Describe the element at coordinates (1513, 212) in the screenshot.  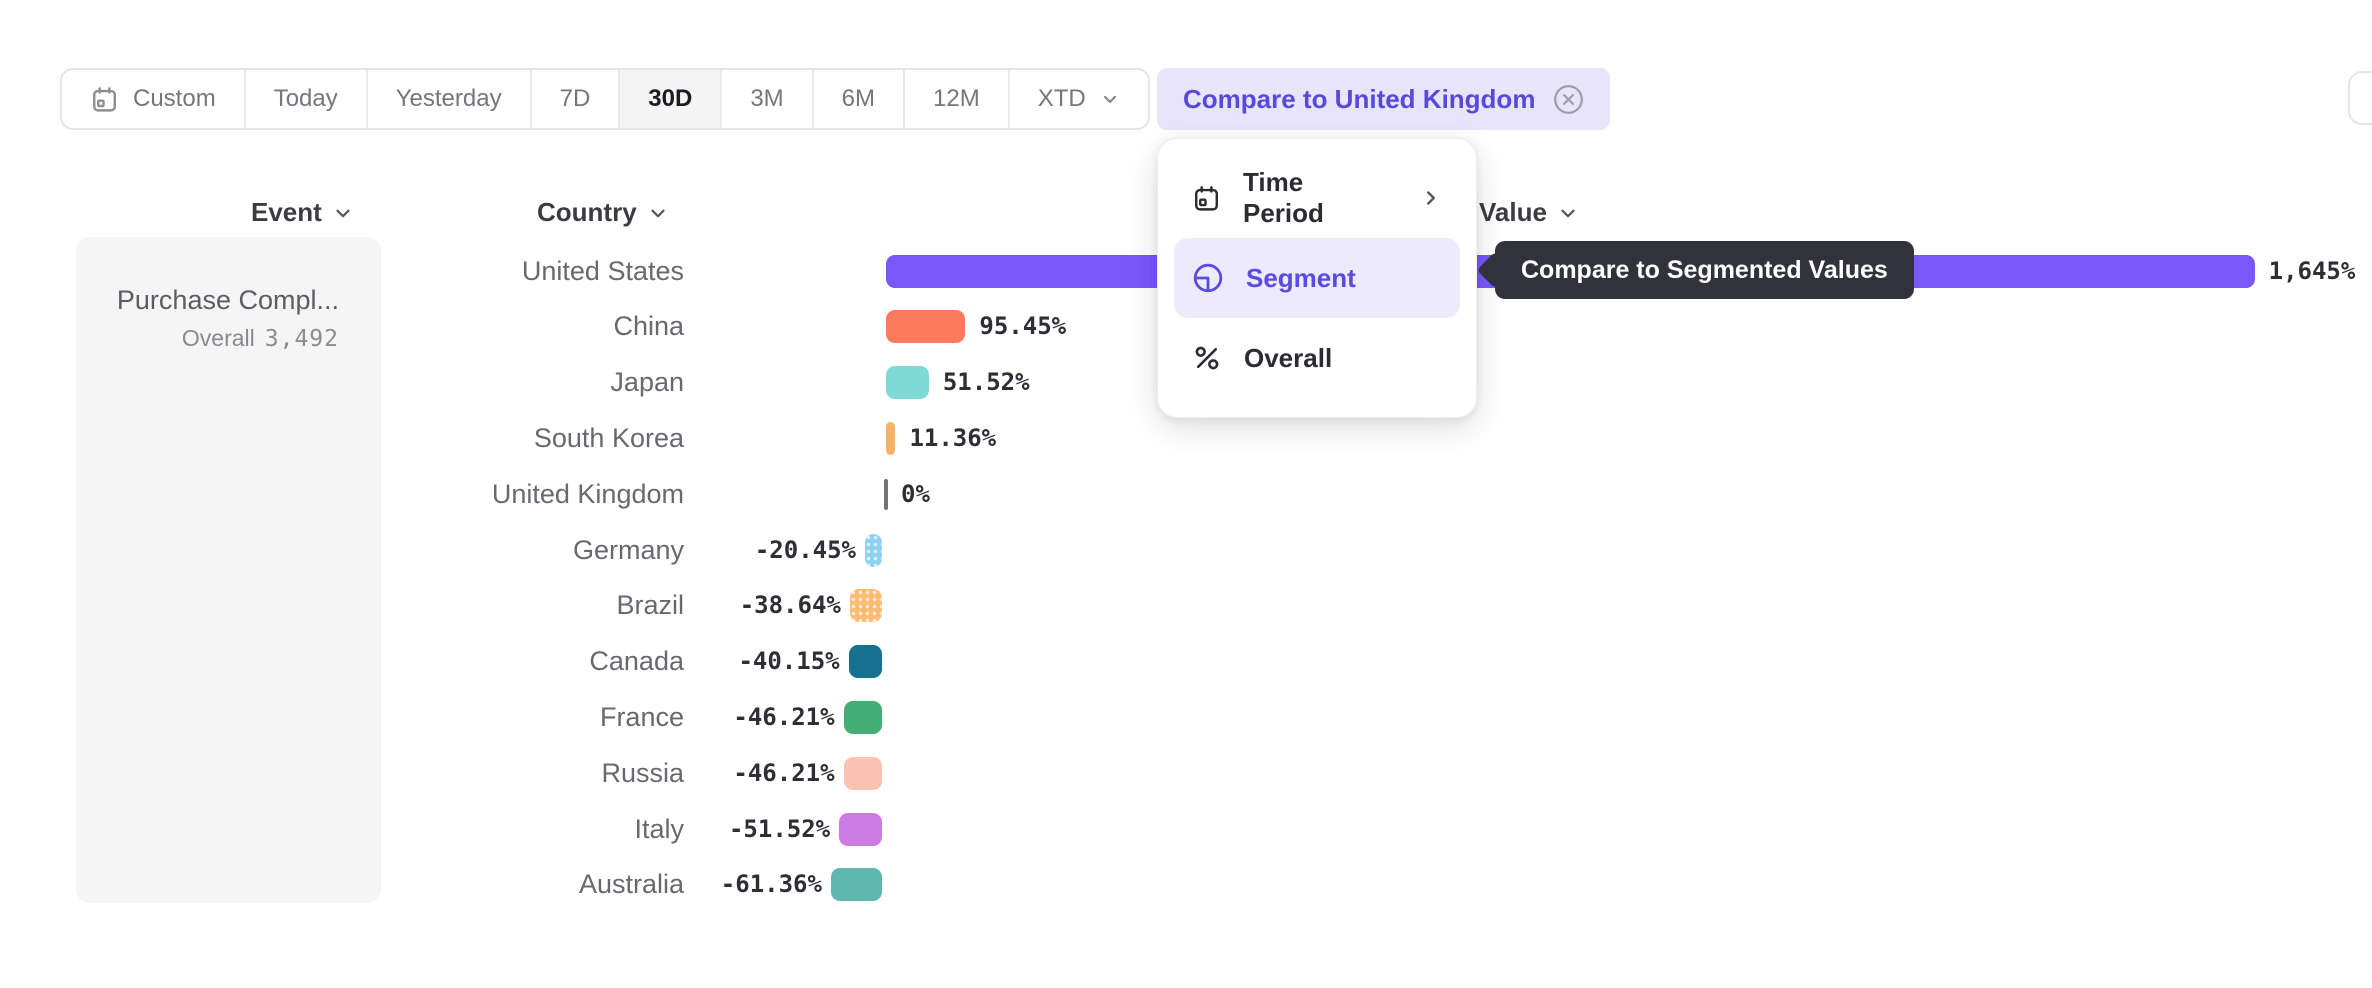
I see `column-header-value-label: Value` at that location.